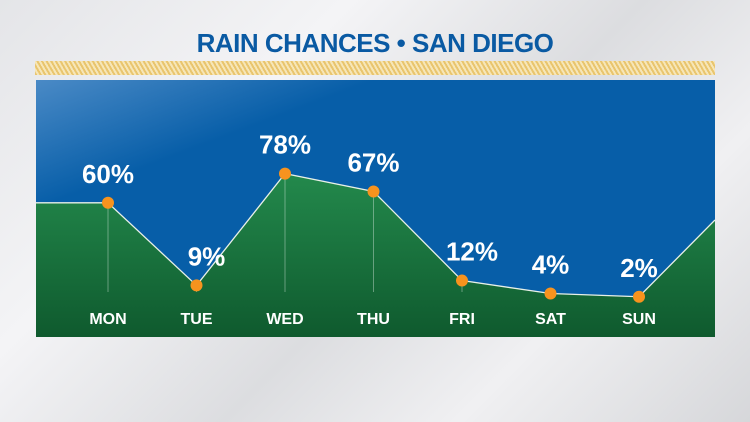 This screenshot has height=422, width=750. What do you see at coordinates (375, 43) in the screenshot?
I see `page-title: RAIN CHANCES • SAN DIEGO` at bounding box center [375, 43].